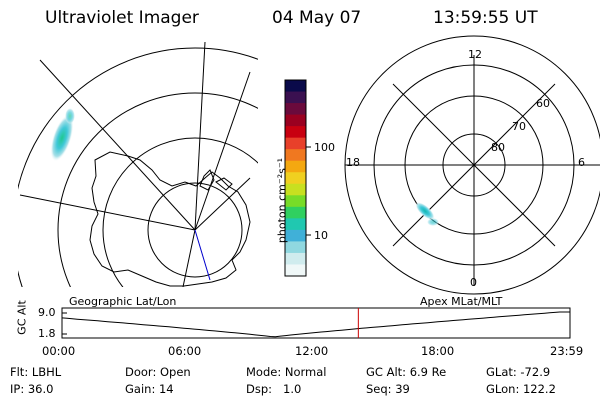  I want to click on colorbar-unit-label: photon cm⁻²s⁻¹, so click(282, 200).